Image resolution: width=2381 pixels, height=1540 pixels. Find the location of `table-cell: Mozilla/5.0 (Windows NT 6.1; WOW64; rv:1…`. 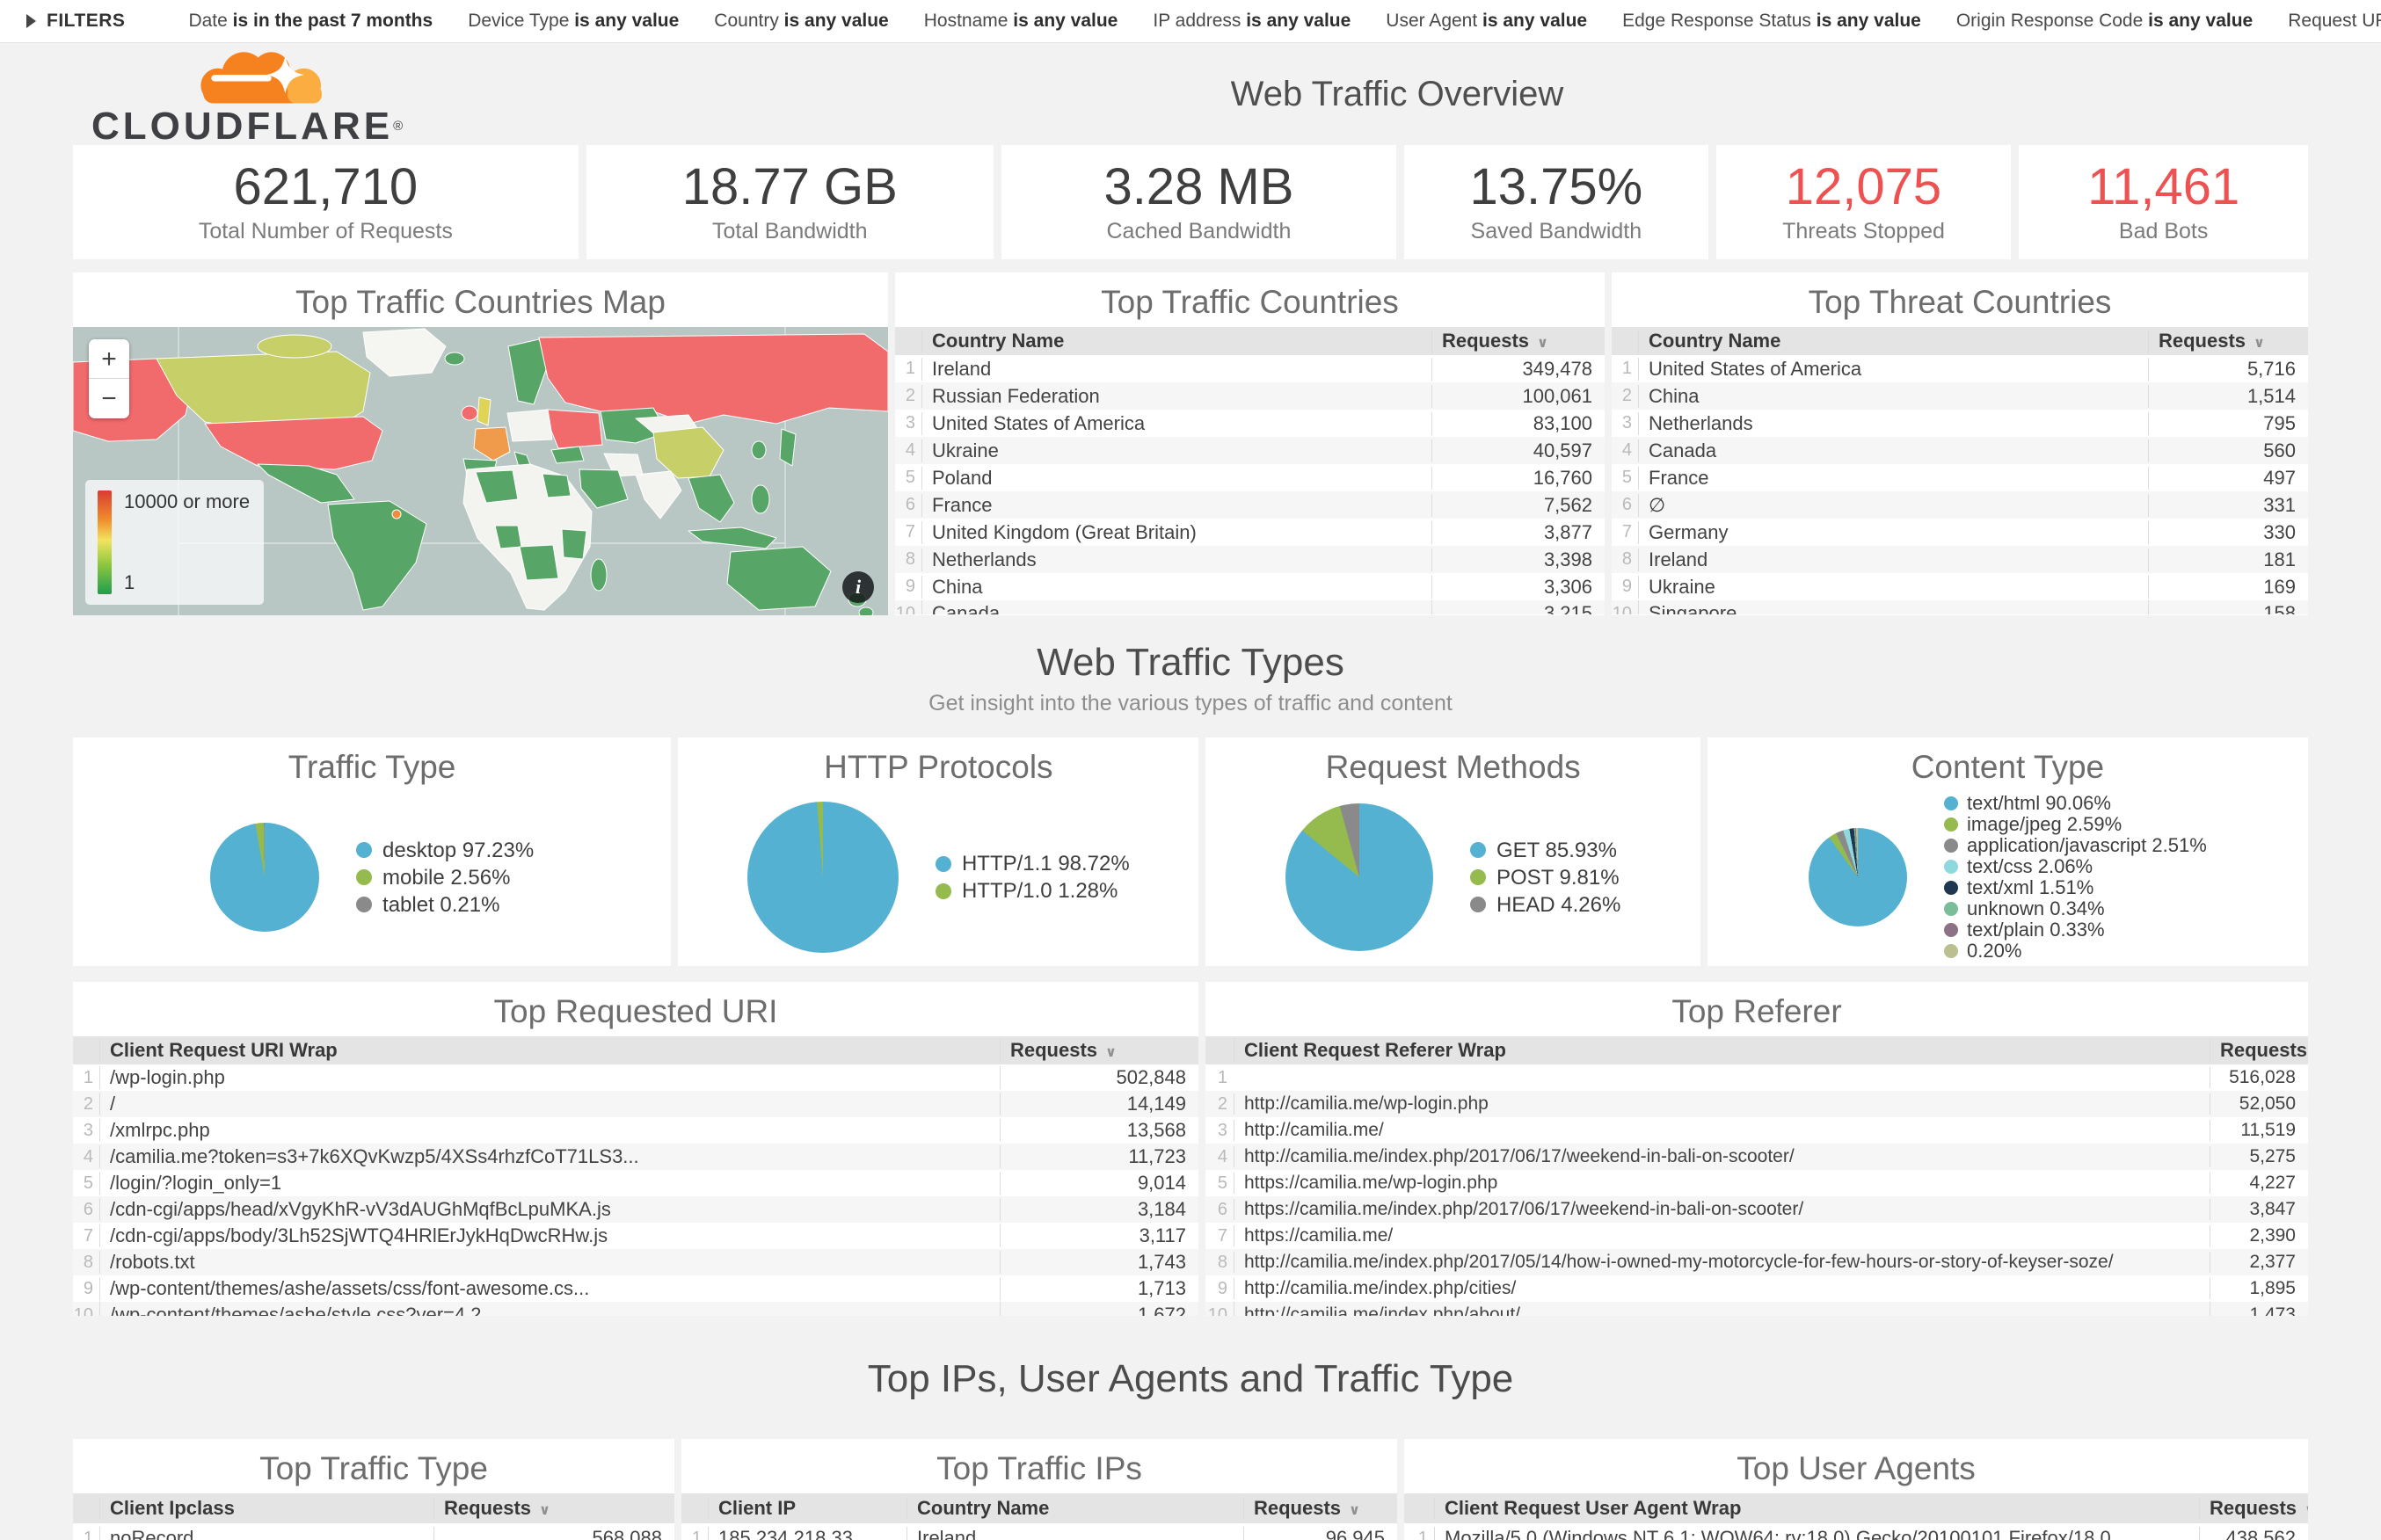

table-cell: Mozilla/5.0 (Windows NT 6.1; WOW64; rv:1… is located at coordinates (1816, 1533).